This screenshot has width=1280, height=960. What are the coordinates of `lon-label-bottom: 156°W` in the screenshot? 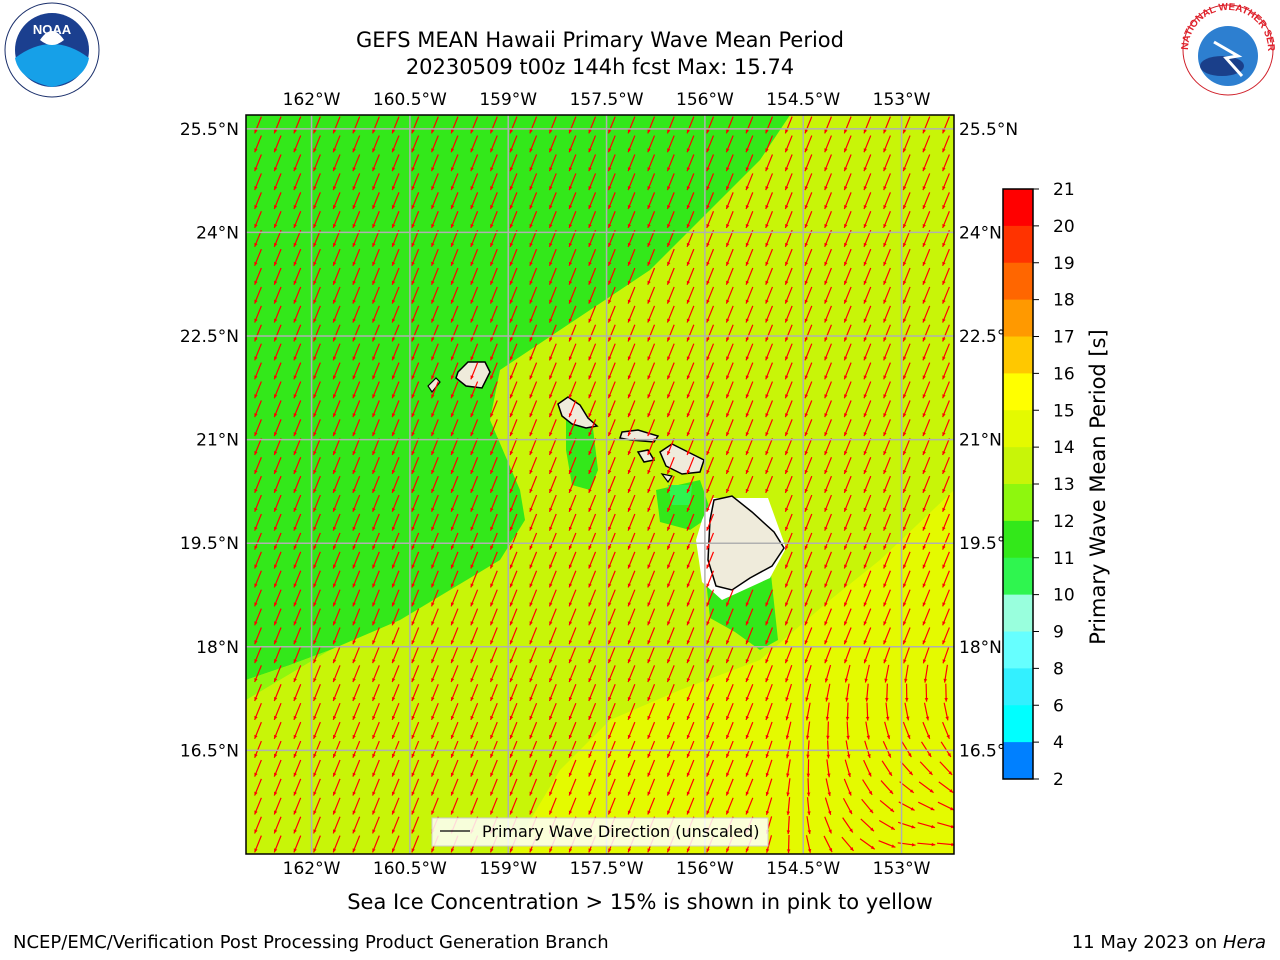 It's located at (705, 869).